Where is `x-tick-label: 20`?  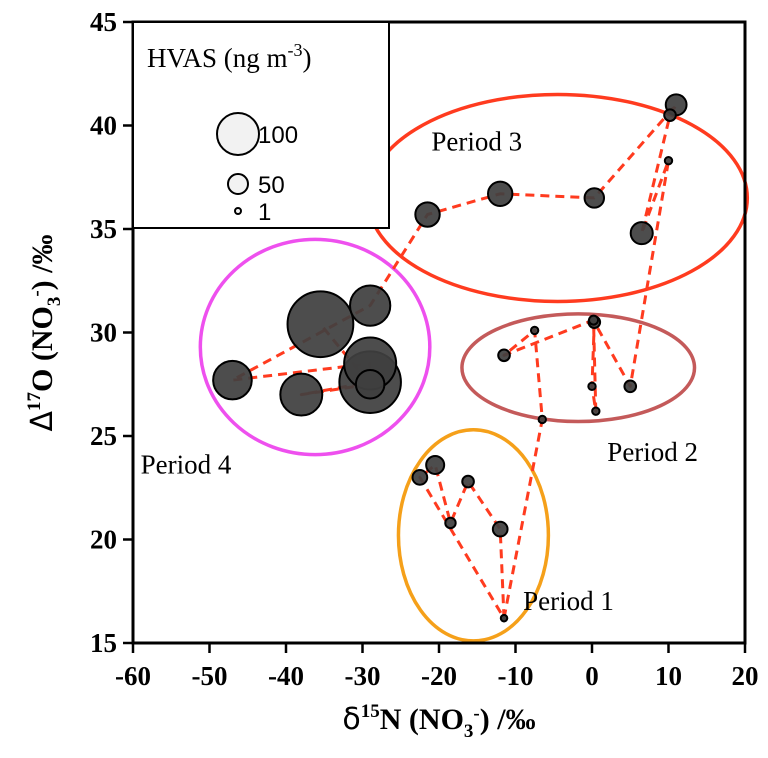
x-tick-label: 20 is located at coordinates (745, 676).